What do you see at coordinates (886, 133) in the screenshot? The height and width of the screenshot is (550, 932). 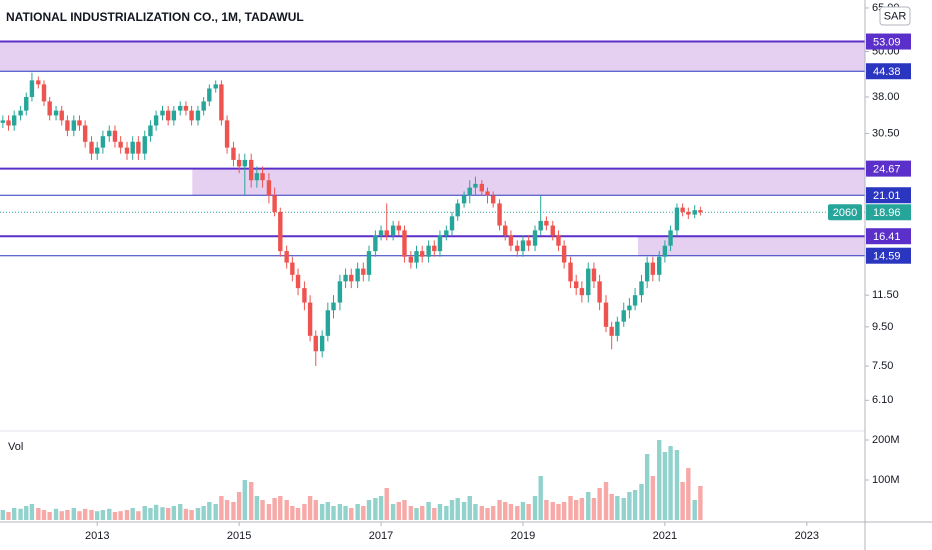 I see `y-tick-label: 30.50` at bounding box center [886, 133].